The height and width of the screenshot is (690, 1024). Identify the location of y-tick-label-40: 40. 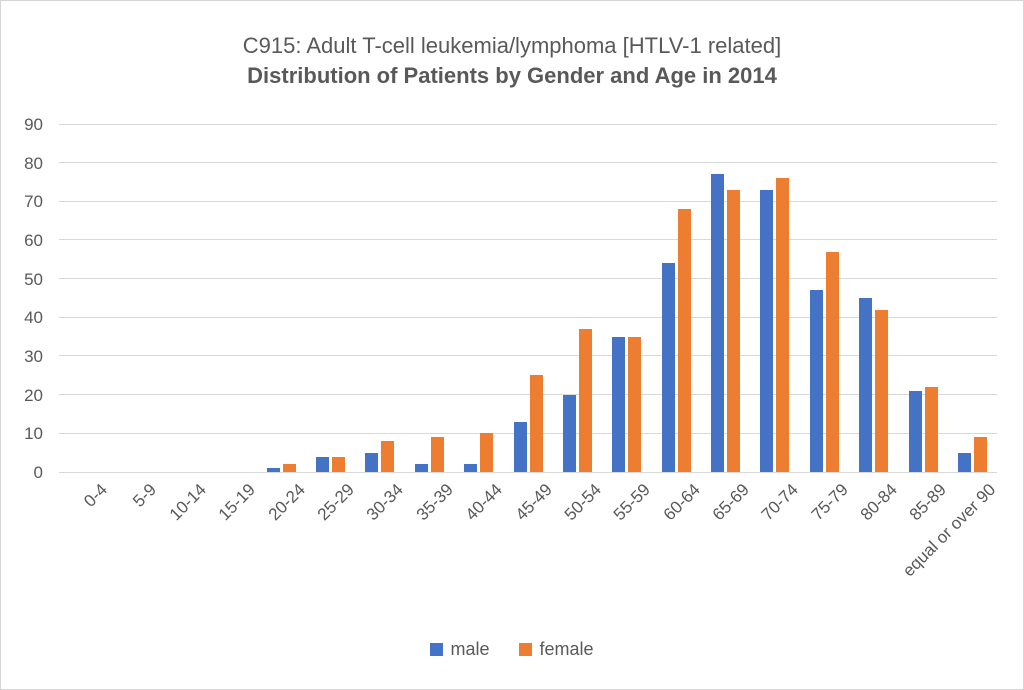
(33, 318).